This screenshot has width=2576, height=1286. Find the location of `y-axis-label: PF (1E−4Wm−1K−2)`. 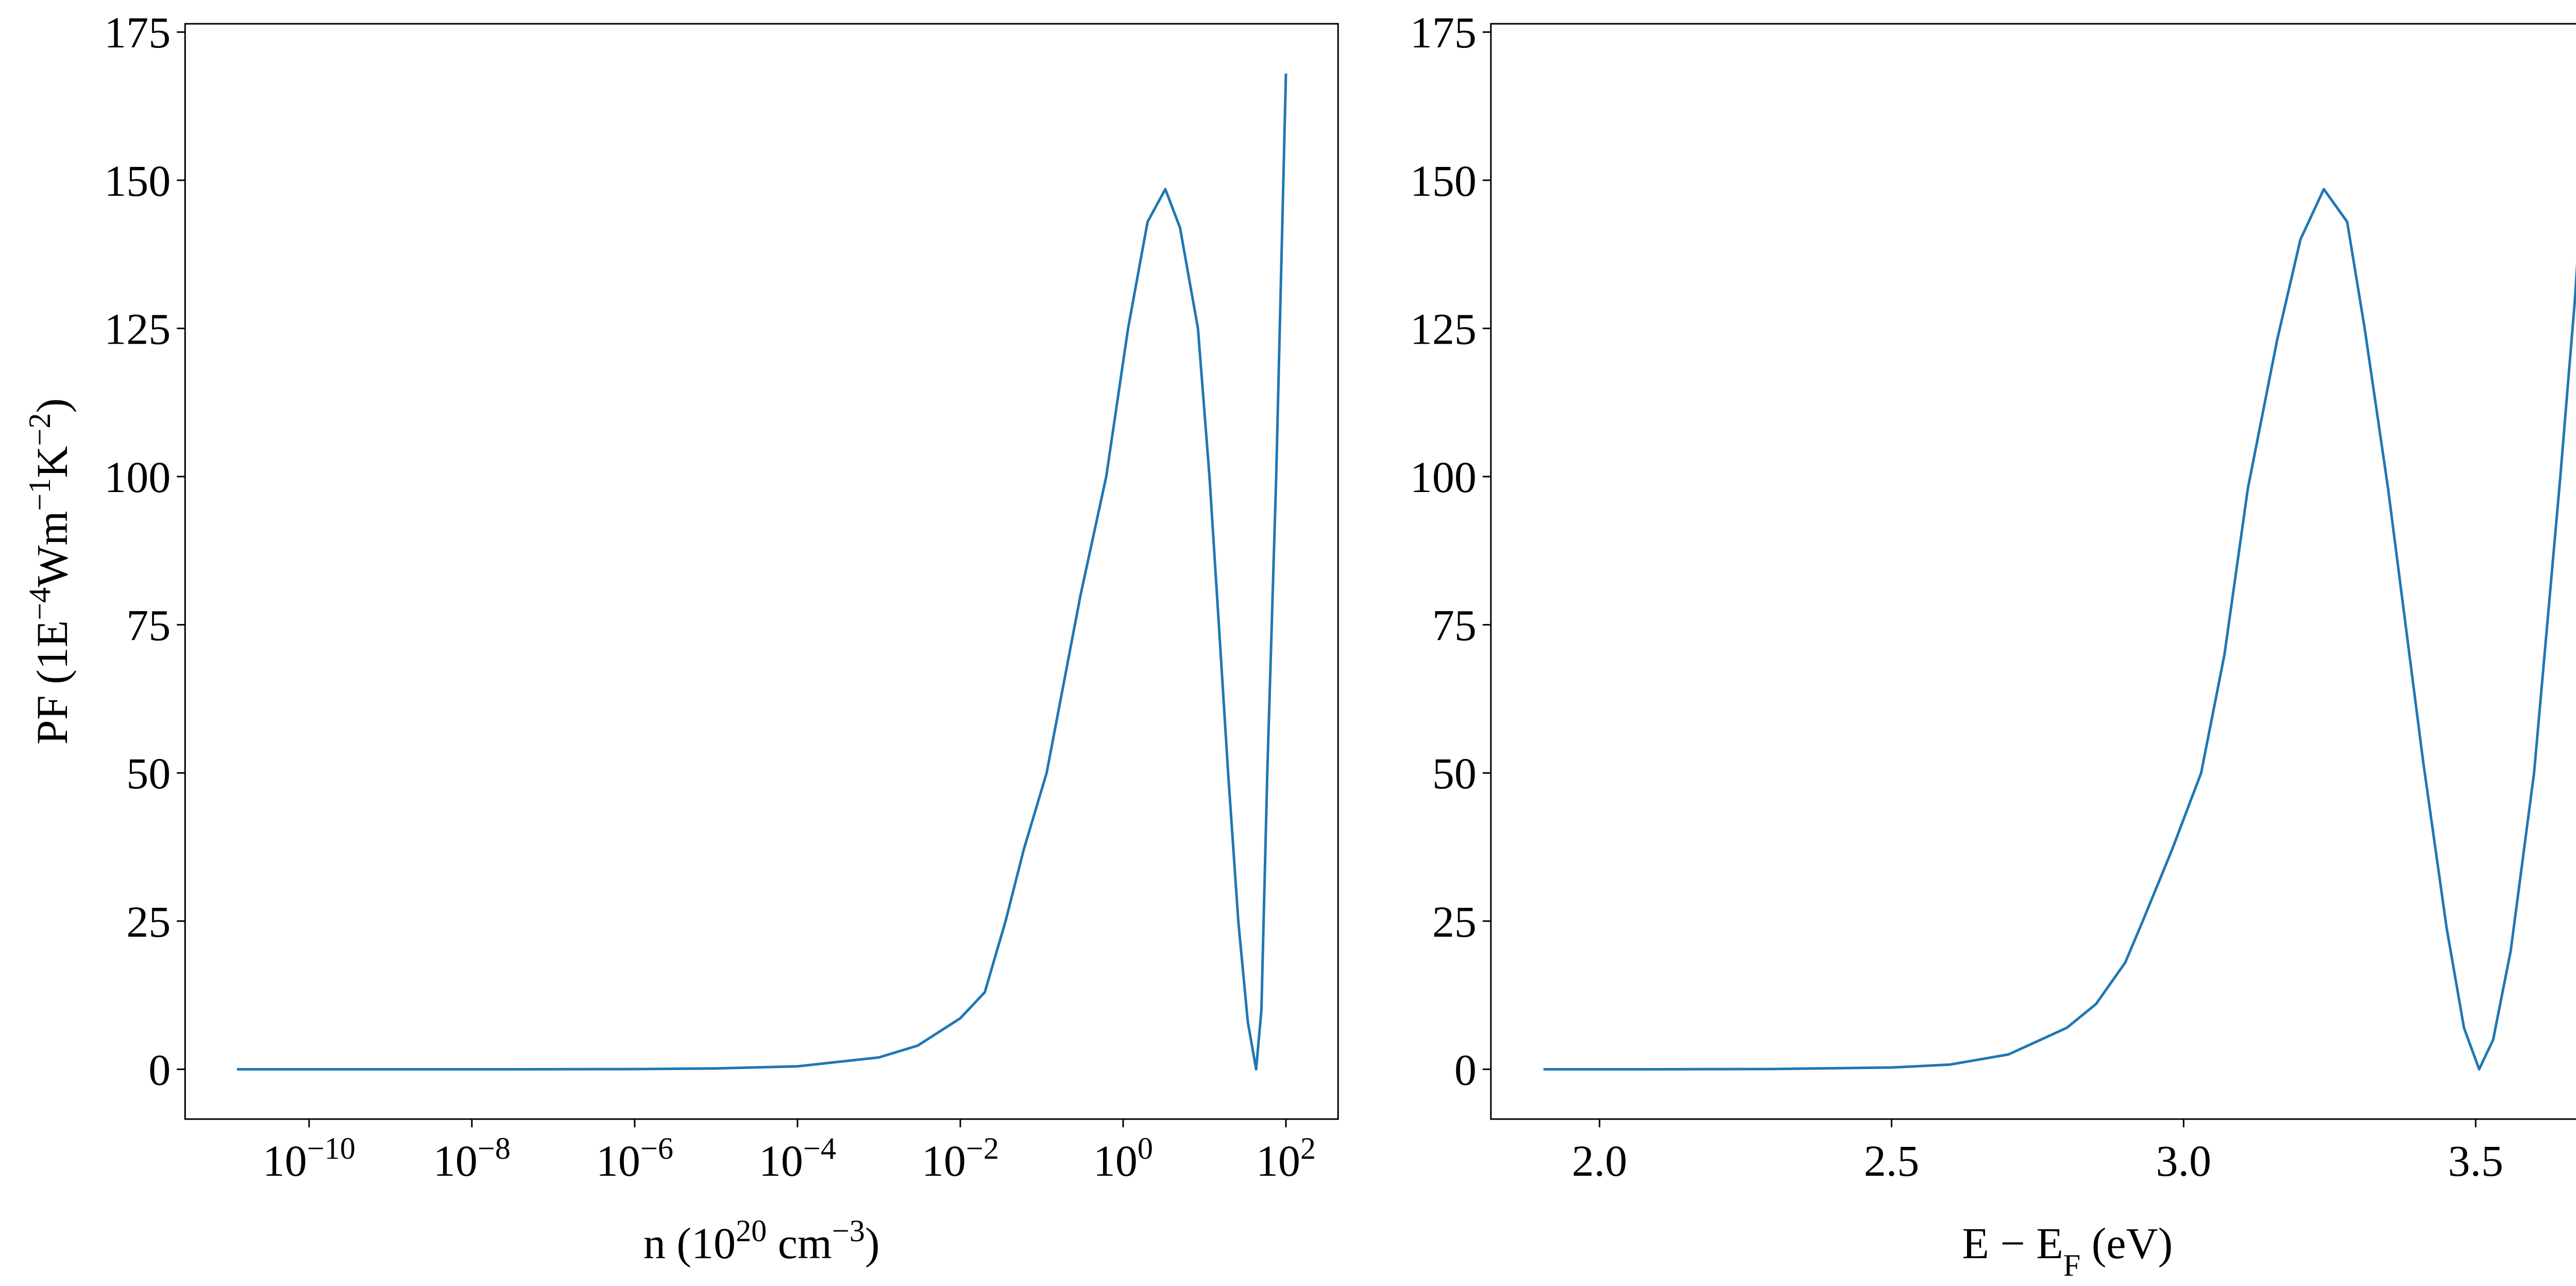

y-axis-label: PF (1E−4Wm−1K−2) is located at coordinates (50, 571).